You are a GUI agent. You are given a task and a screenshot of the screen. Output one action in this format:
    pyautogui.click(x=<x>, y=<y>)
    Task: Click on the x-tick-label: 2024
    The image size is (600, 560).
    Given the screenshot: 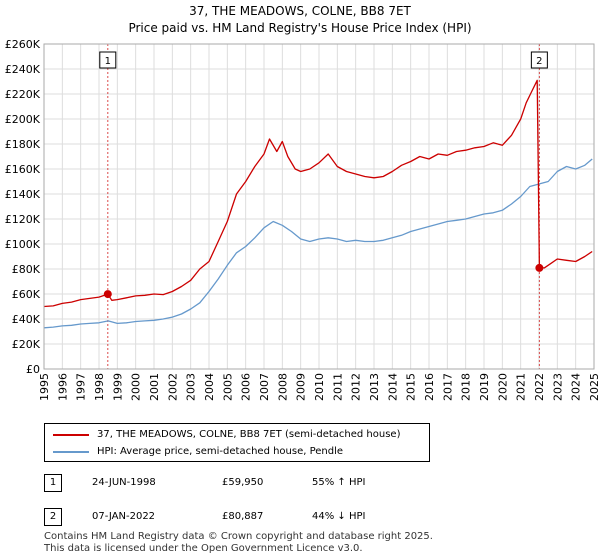 What is the action you would take?
    pyautogui.click(x=576, y=387)
    